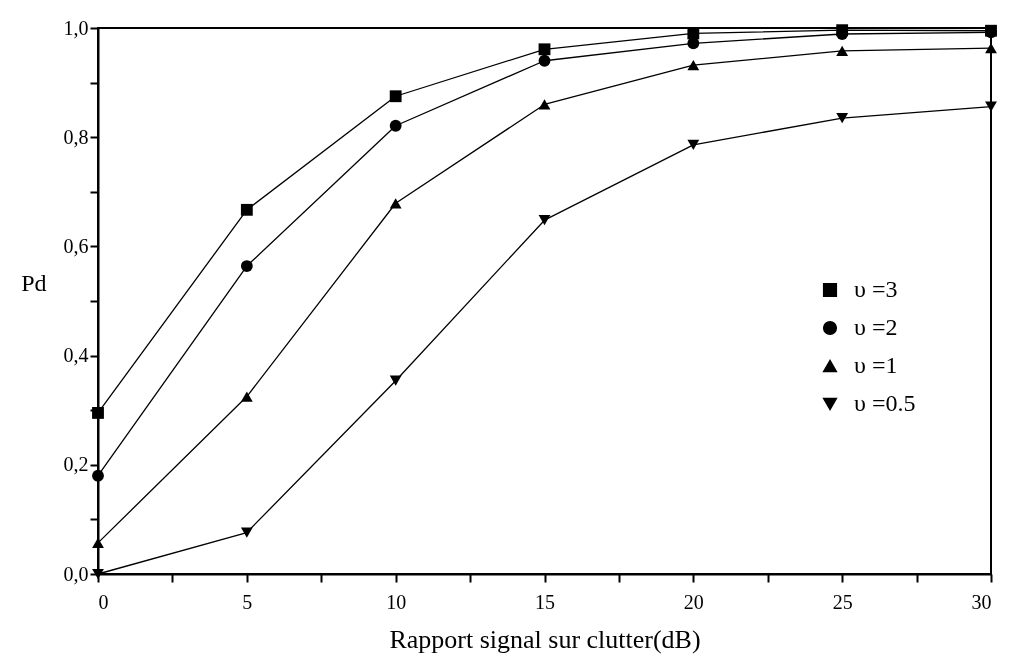 This screenshot has width=1022, height=668. Describe the element at coordinates (76, 355) in the screenshot. I see `y-tick-label: 0,4` at that location.